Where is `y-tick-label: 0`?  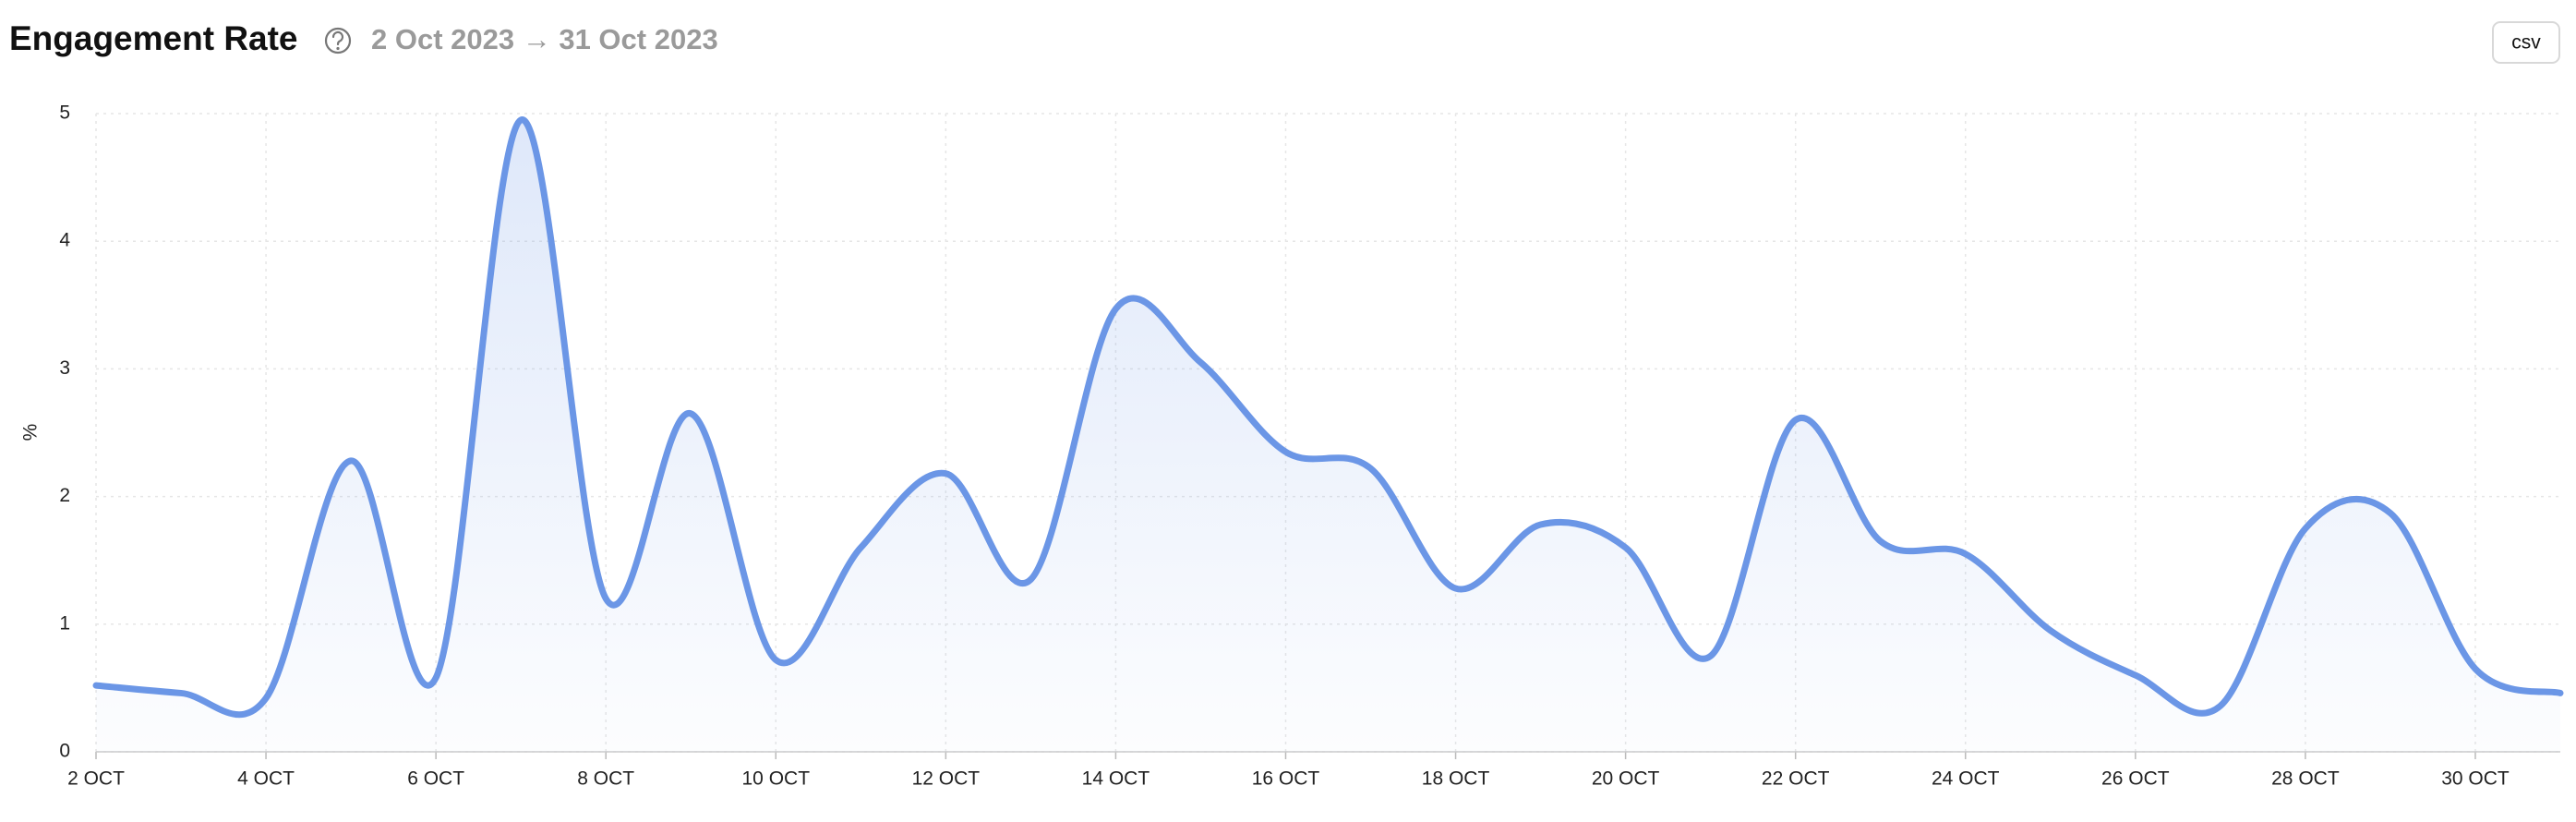 y-tick-label: 0 is located at coordinates (64, 751).